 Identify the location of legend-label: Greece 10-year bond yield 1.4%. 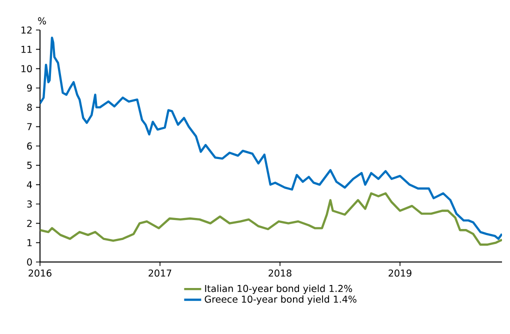
(280, 300).